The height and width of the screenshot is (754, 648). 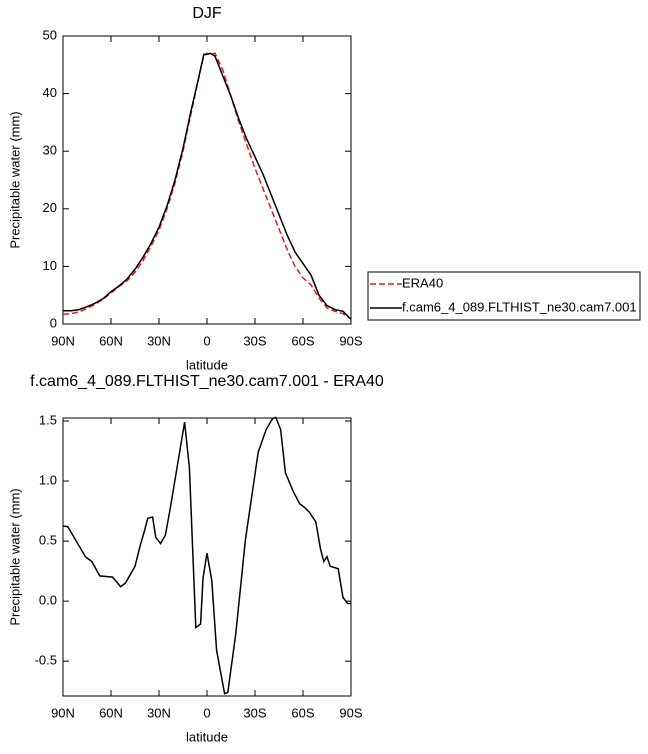 What do you see at coordinates (50, 92) in the screenshot?
I see `y-tick-label: 40` at bounding box center [50, 92].